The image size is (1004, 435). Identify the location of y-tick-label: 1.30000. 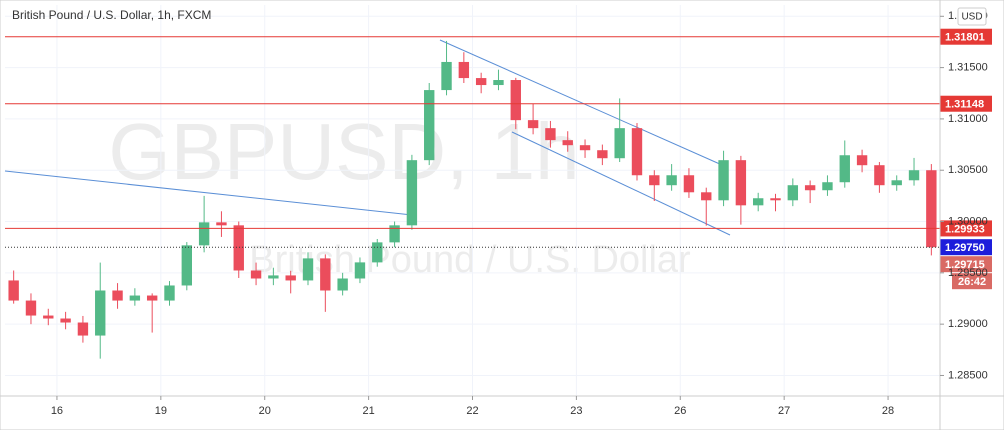
(968, 221).